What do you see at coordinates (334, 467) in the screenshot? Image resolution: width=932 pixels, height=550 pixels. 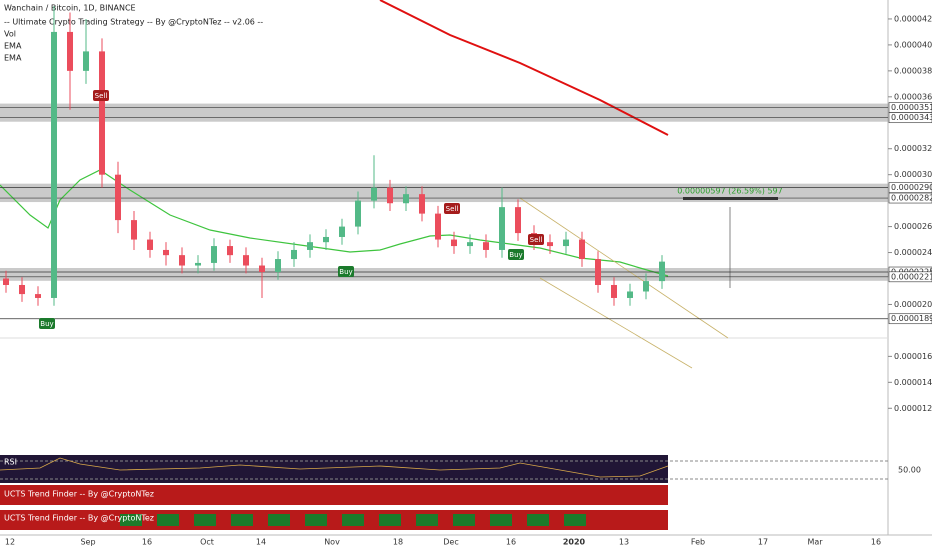 I see `rsi-line` at bounding box center [334, 467].